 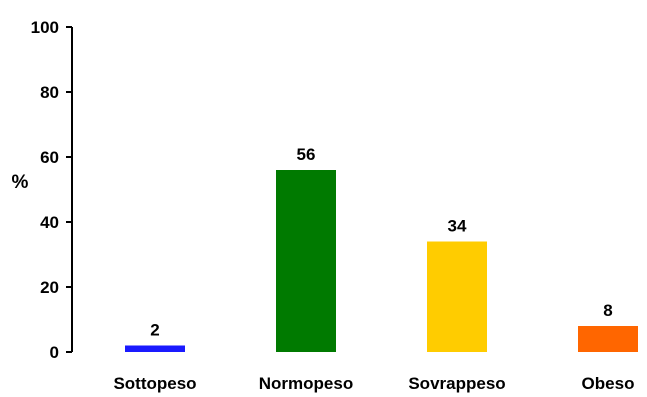 I want to click on y-tick-label: 80, so click(x=49, y=92).